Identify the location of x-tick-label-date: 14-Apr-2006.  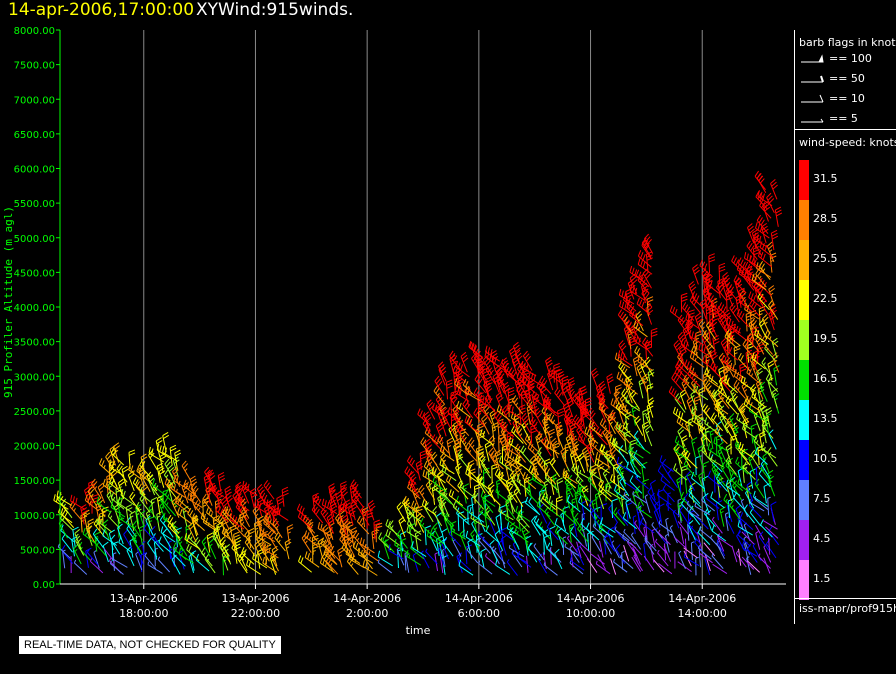
(591, 598).